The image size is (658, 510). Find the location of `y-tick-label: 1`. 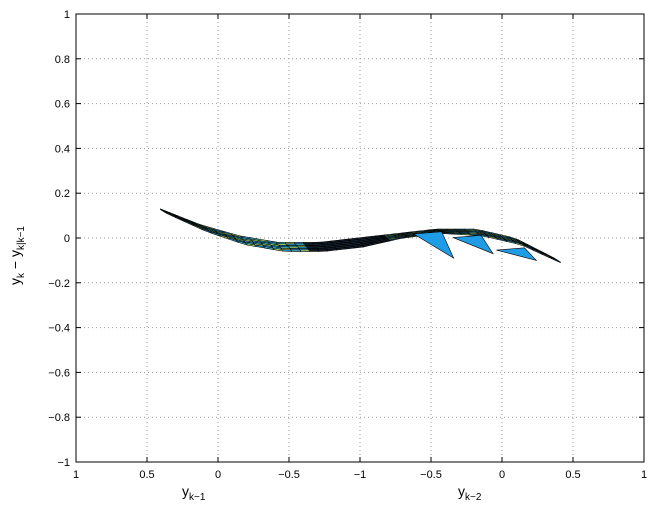

y-tick-label: 1 is located at coordinates (67, 15).